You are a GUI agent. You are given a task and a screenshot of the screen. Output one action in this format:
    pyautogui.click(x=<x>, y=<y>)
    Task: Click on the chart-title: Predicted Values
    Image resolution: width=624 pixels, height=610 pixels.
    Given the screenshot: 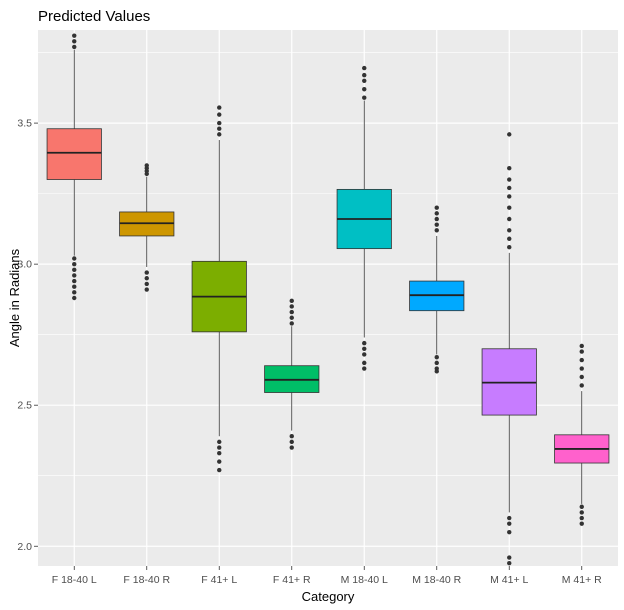 What is the action you would take?
    pyautogui.click(x=94, y=16)
    